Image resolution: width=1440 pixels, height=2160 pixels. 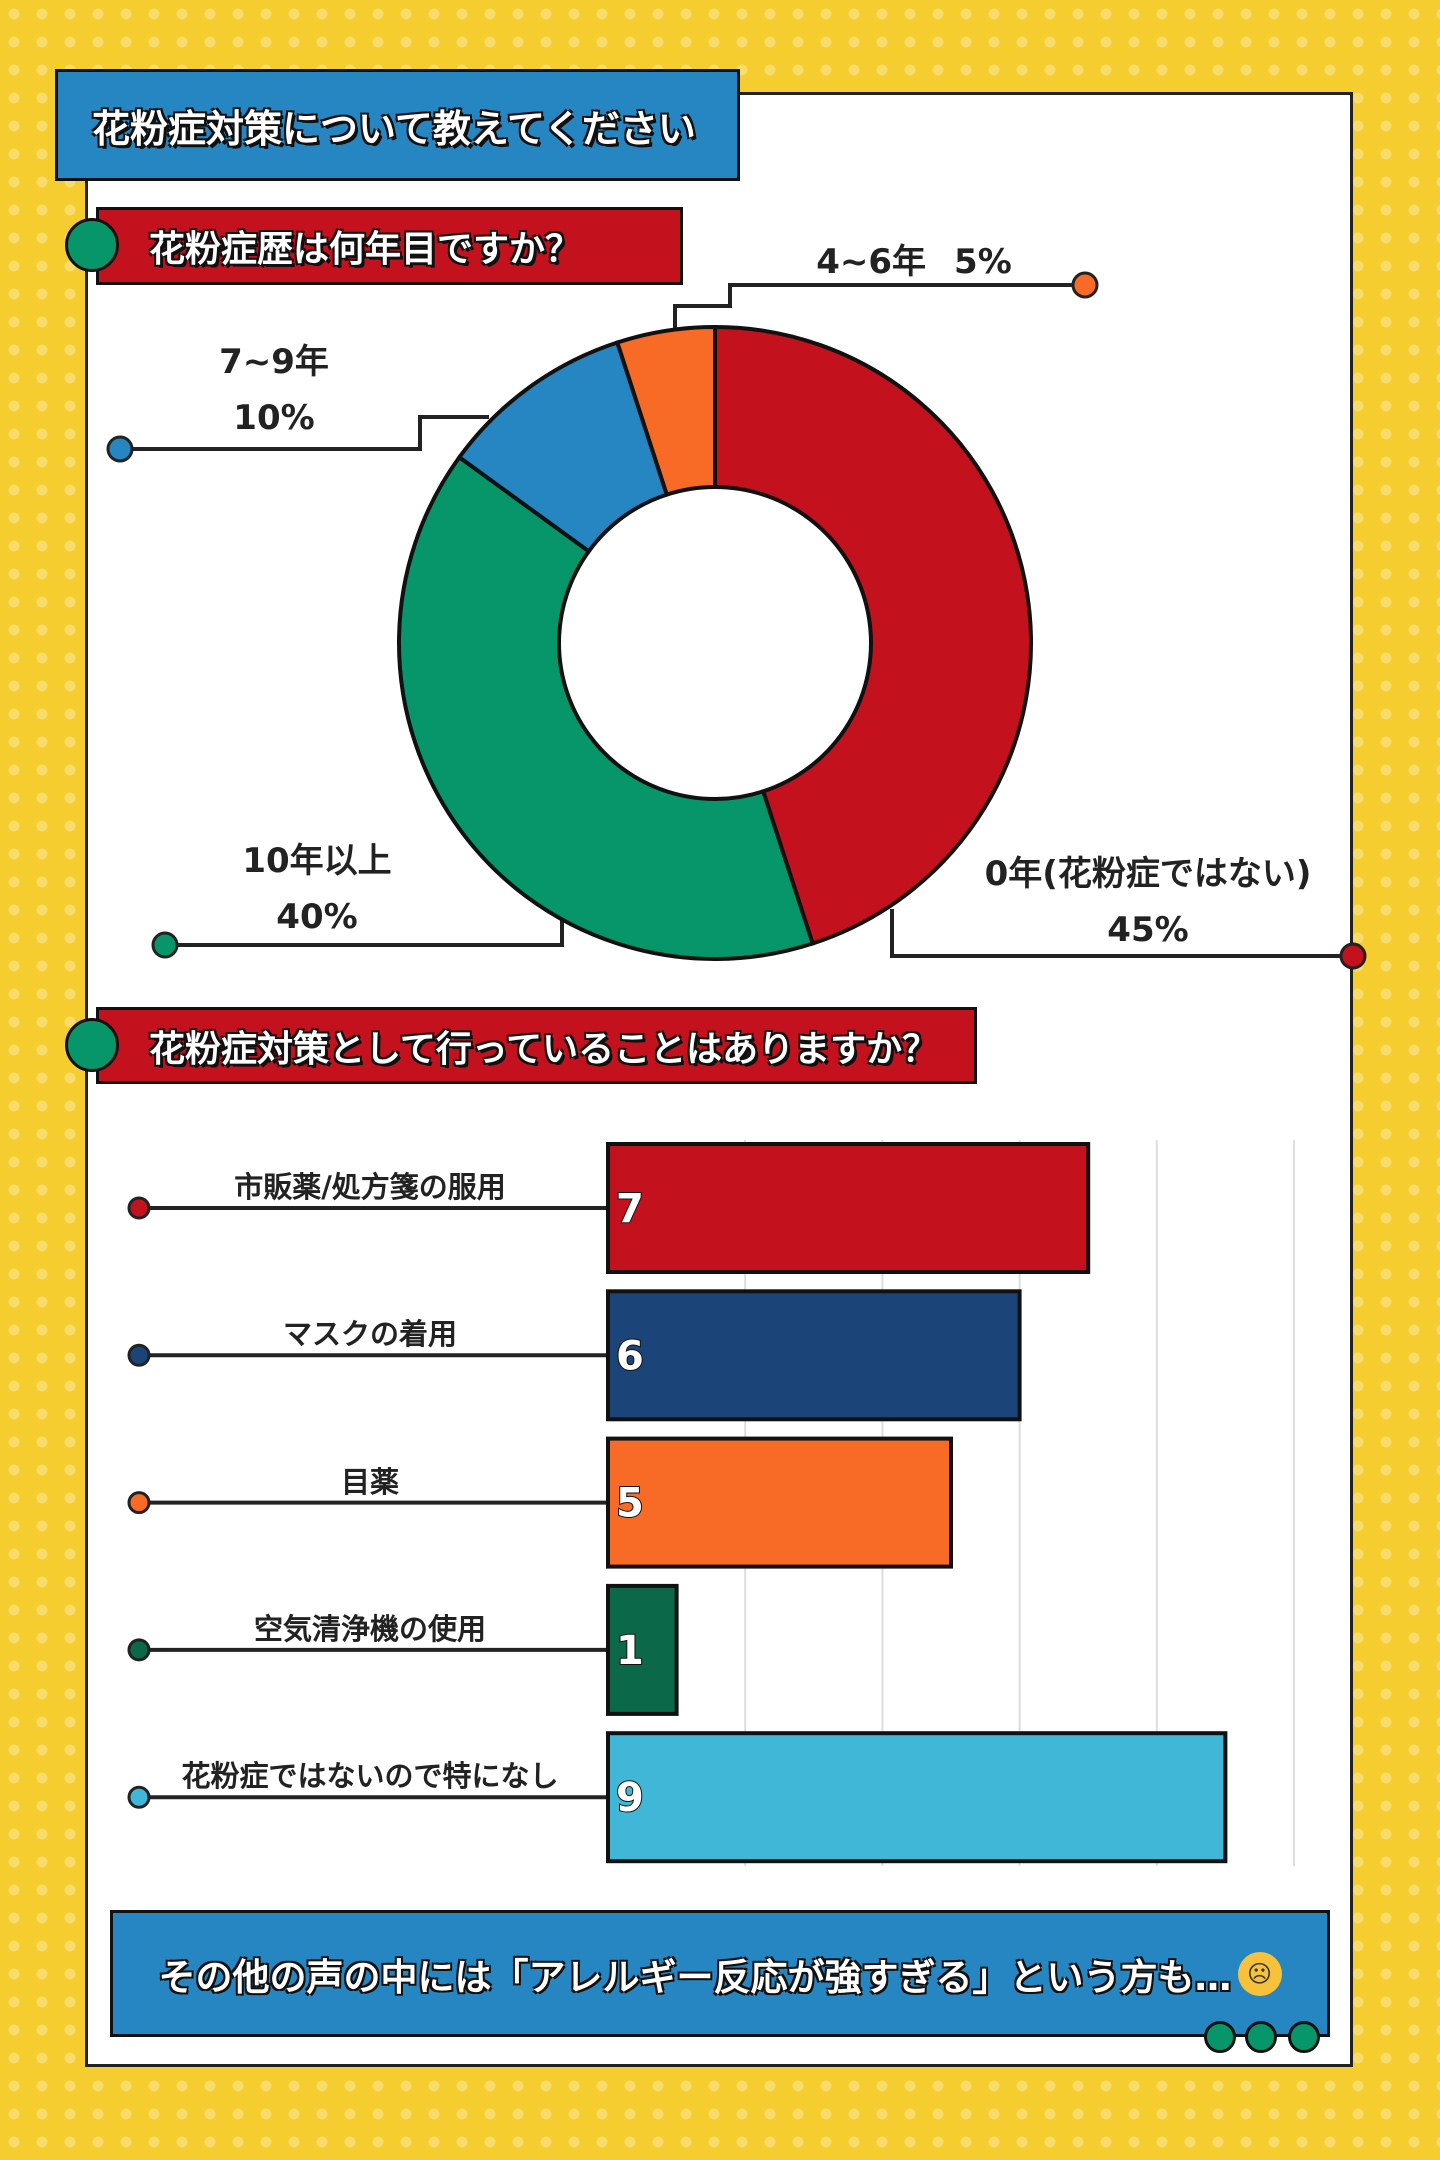 I want to click on bar-category-label: マスクの着用, so click(x=370, y=1334).